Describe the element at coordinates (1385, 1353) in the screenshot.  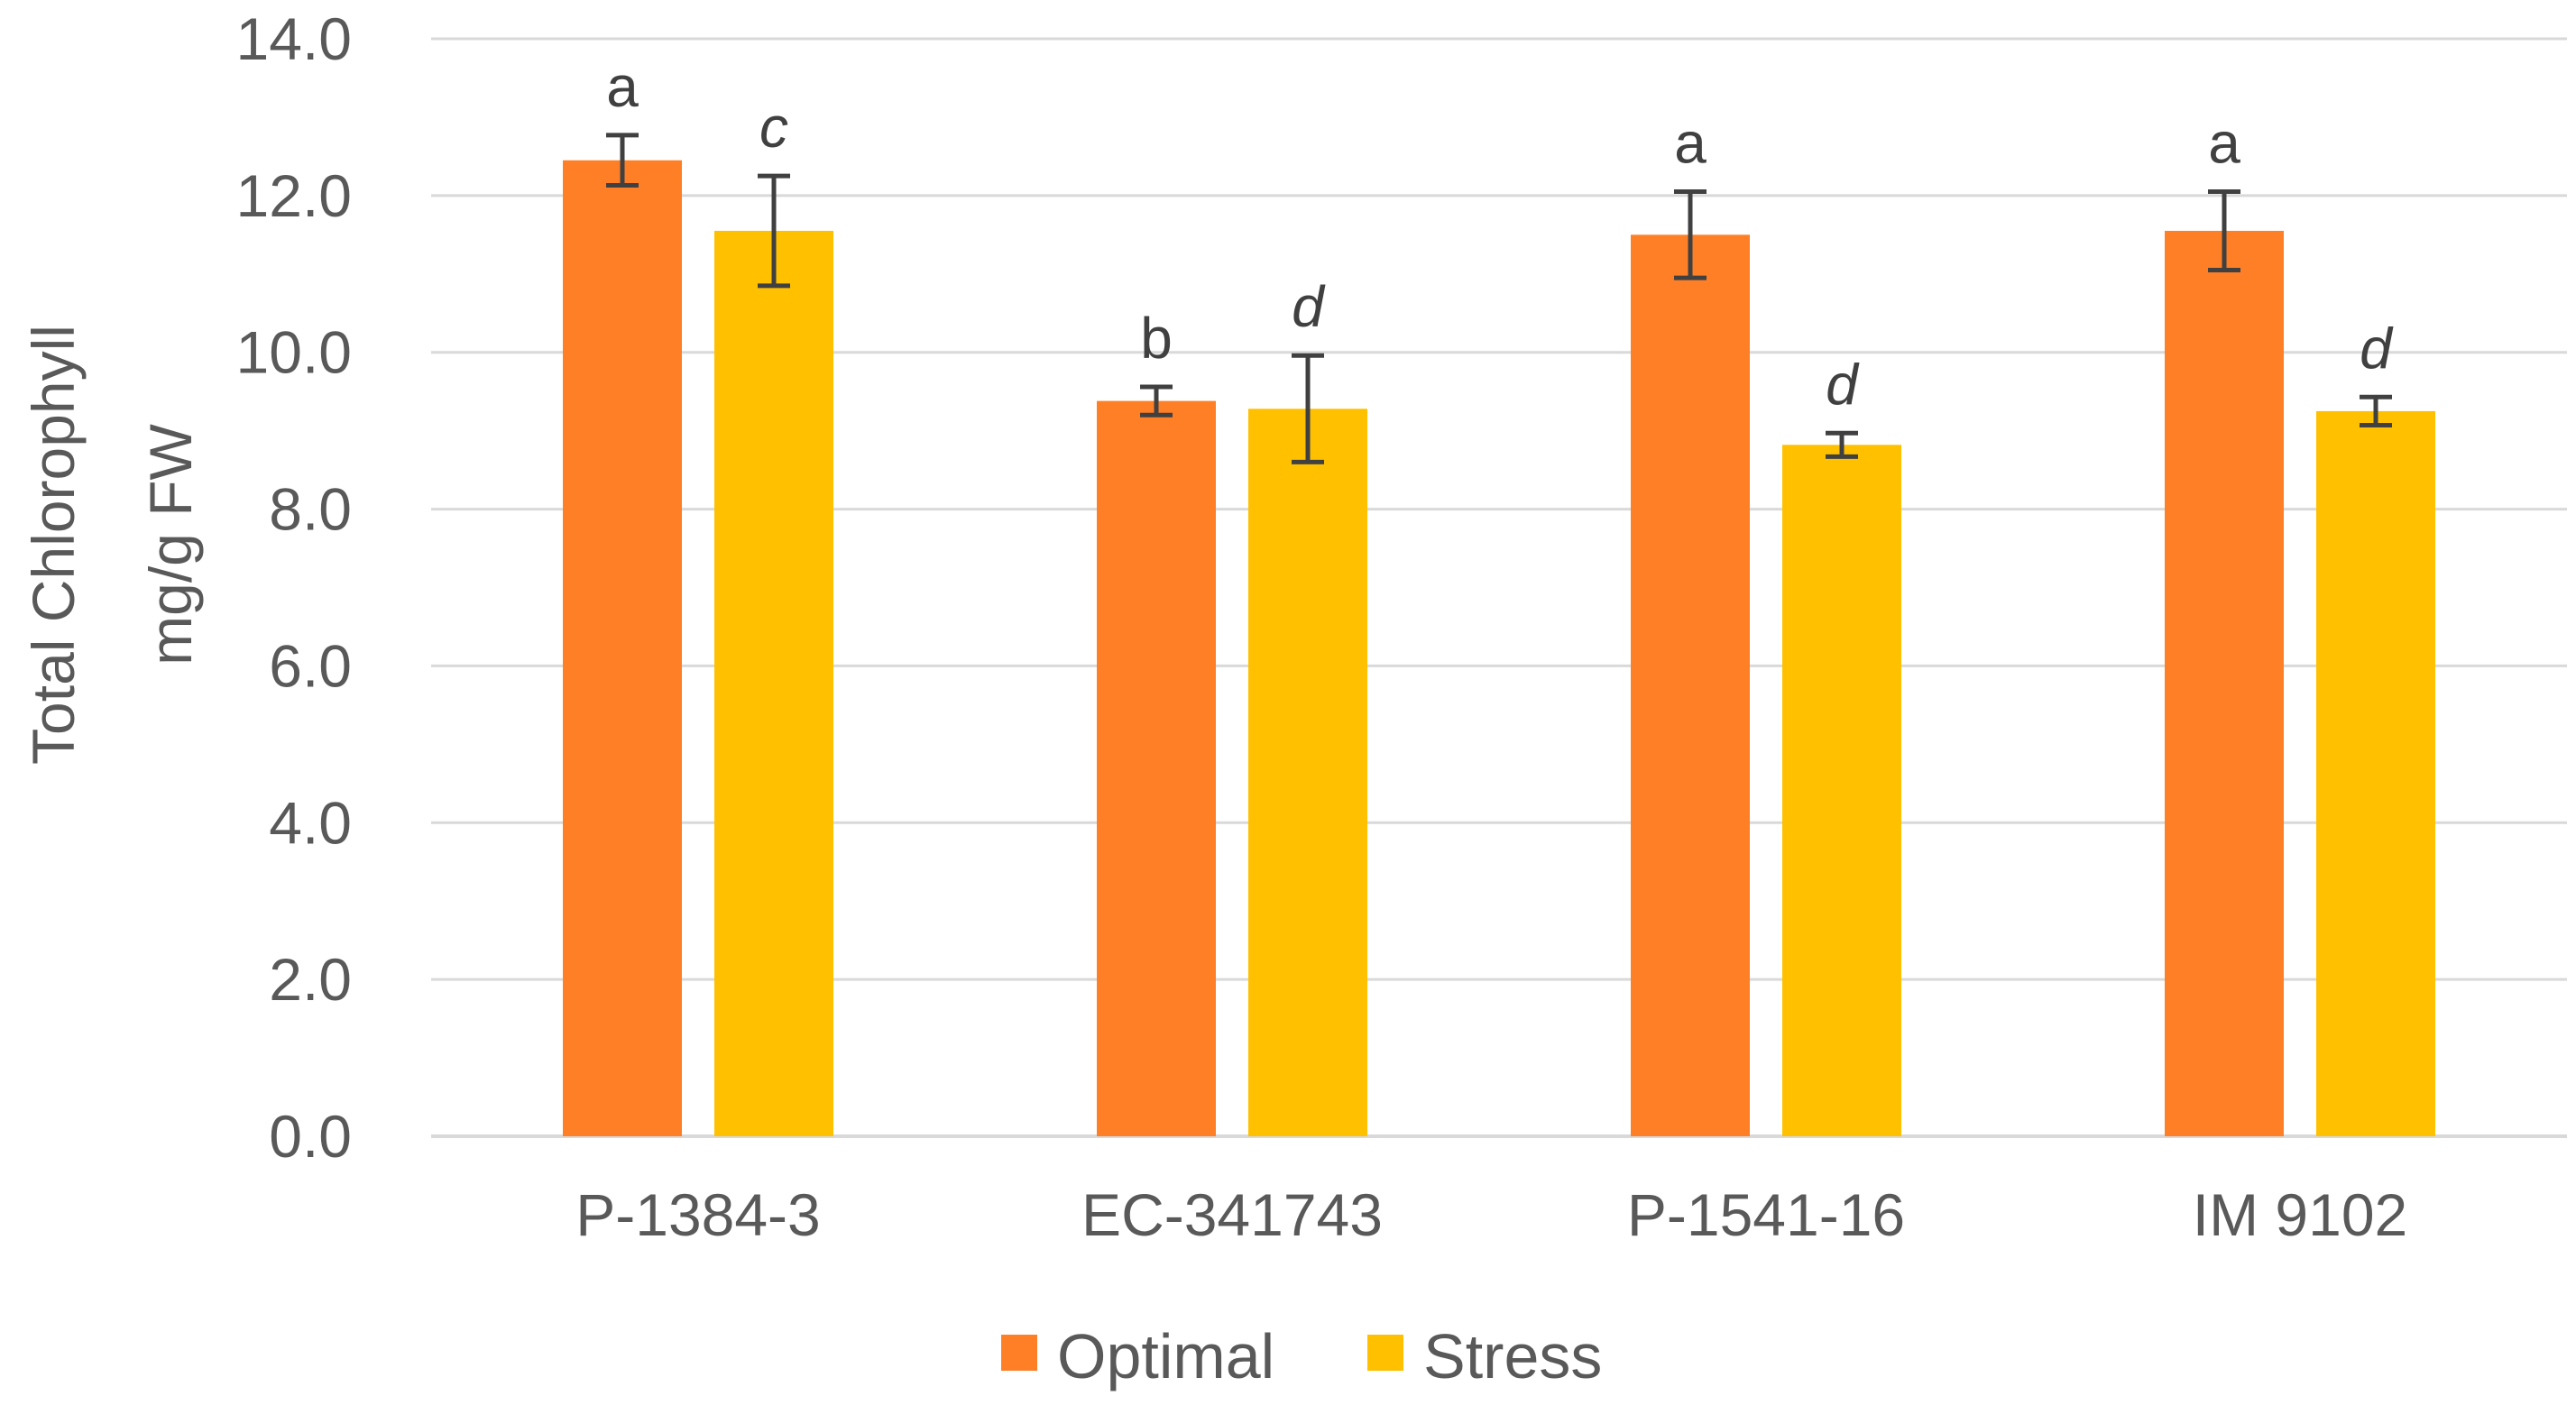
I see `legend-swatch-stress` at that location.